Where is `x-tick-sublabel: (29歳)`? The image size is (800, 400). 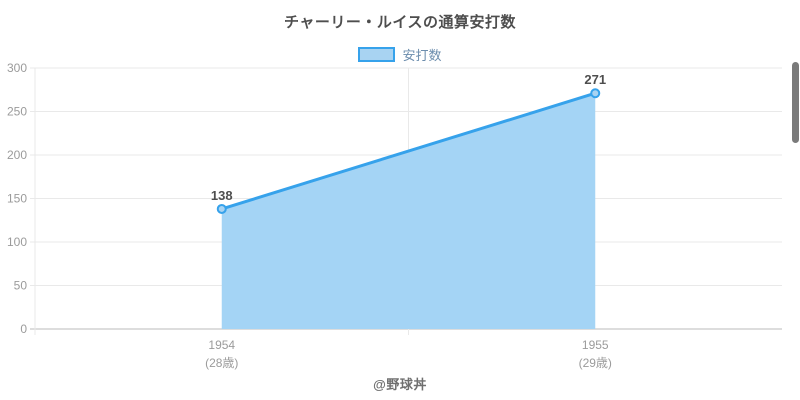 x-tick-sublabel: (29歳) is located at coordinates (595, 363).